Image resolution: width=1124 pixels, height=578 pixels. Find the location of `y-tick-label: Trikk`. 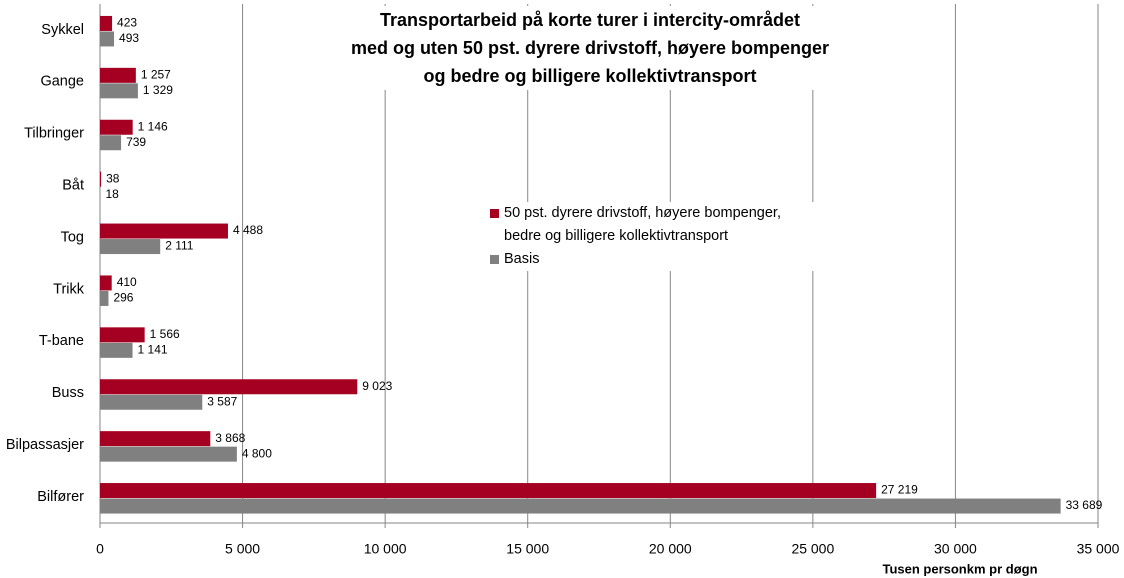

y-tick-label: Trikk is located at coordinates (69, 289).